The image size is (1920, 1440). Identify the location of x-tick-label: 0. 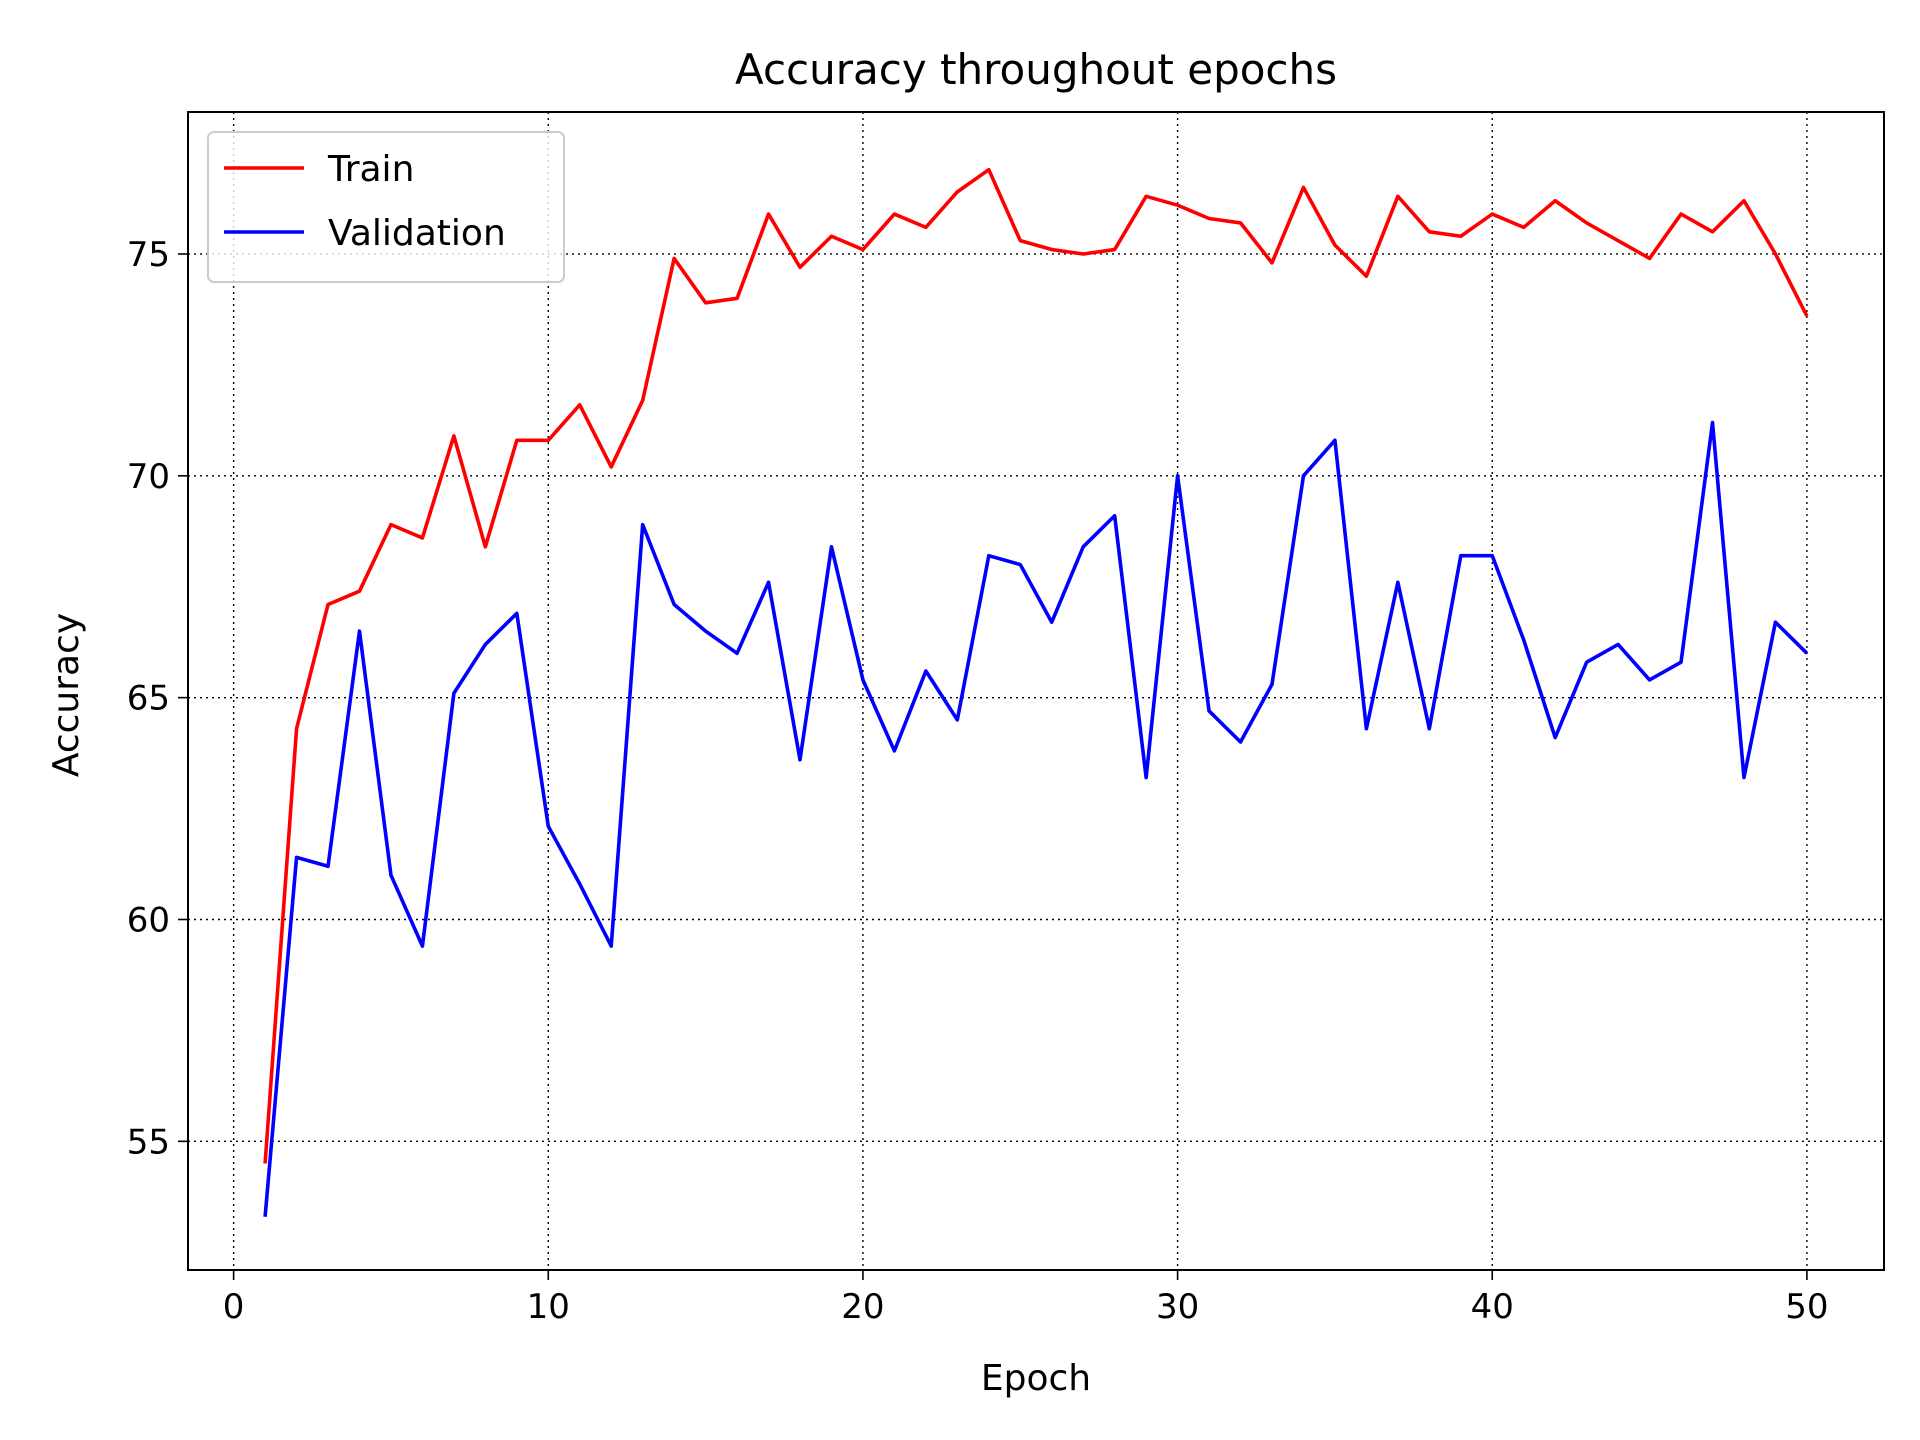
(234, 1307).